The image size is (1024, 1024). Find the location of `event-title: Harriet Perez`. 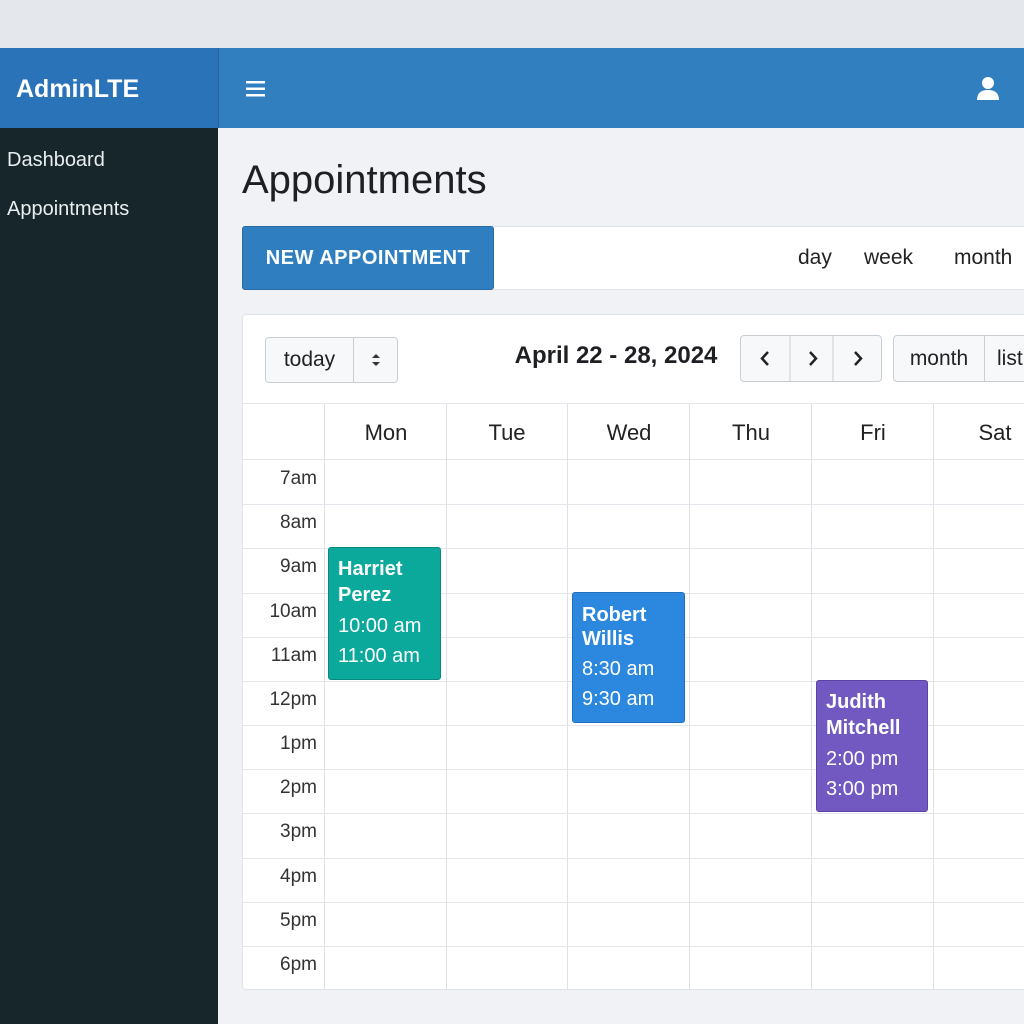

event-title: Harriet Perez is located at coordinates (370, 582).